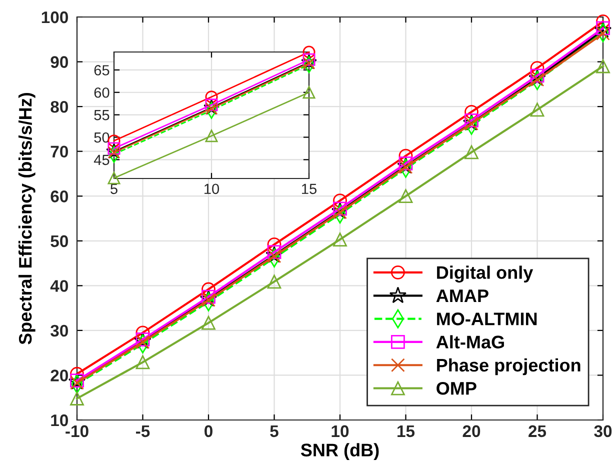  I want to click on x-tick-label: 20, so click(471, 431).